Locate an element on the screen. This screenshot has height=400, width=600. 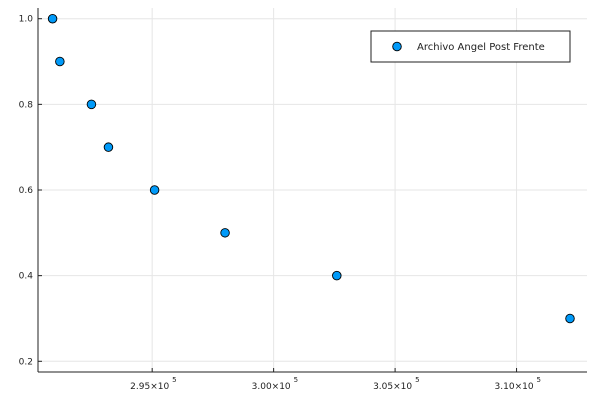
x-tick-label: 2.95×10 is located at coordinates (149, 387).